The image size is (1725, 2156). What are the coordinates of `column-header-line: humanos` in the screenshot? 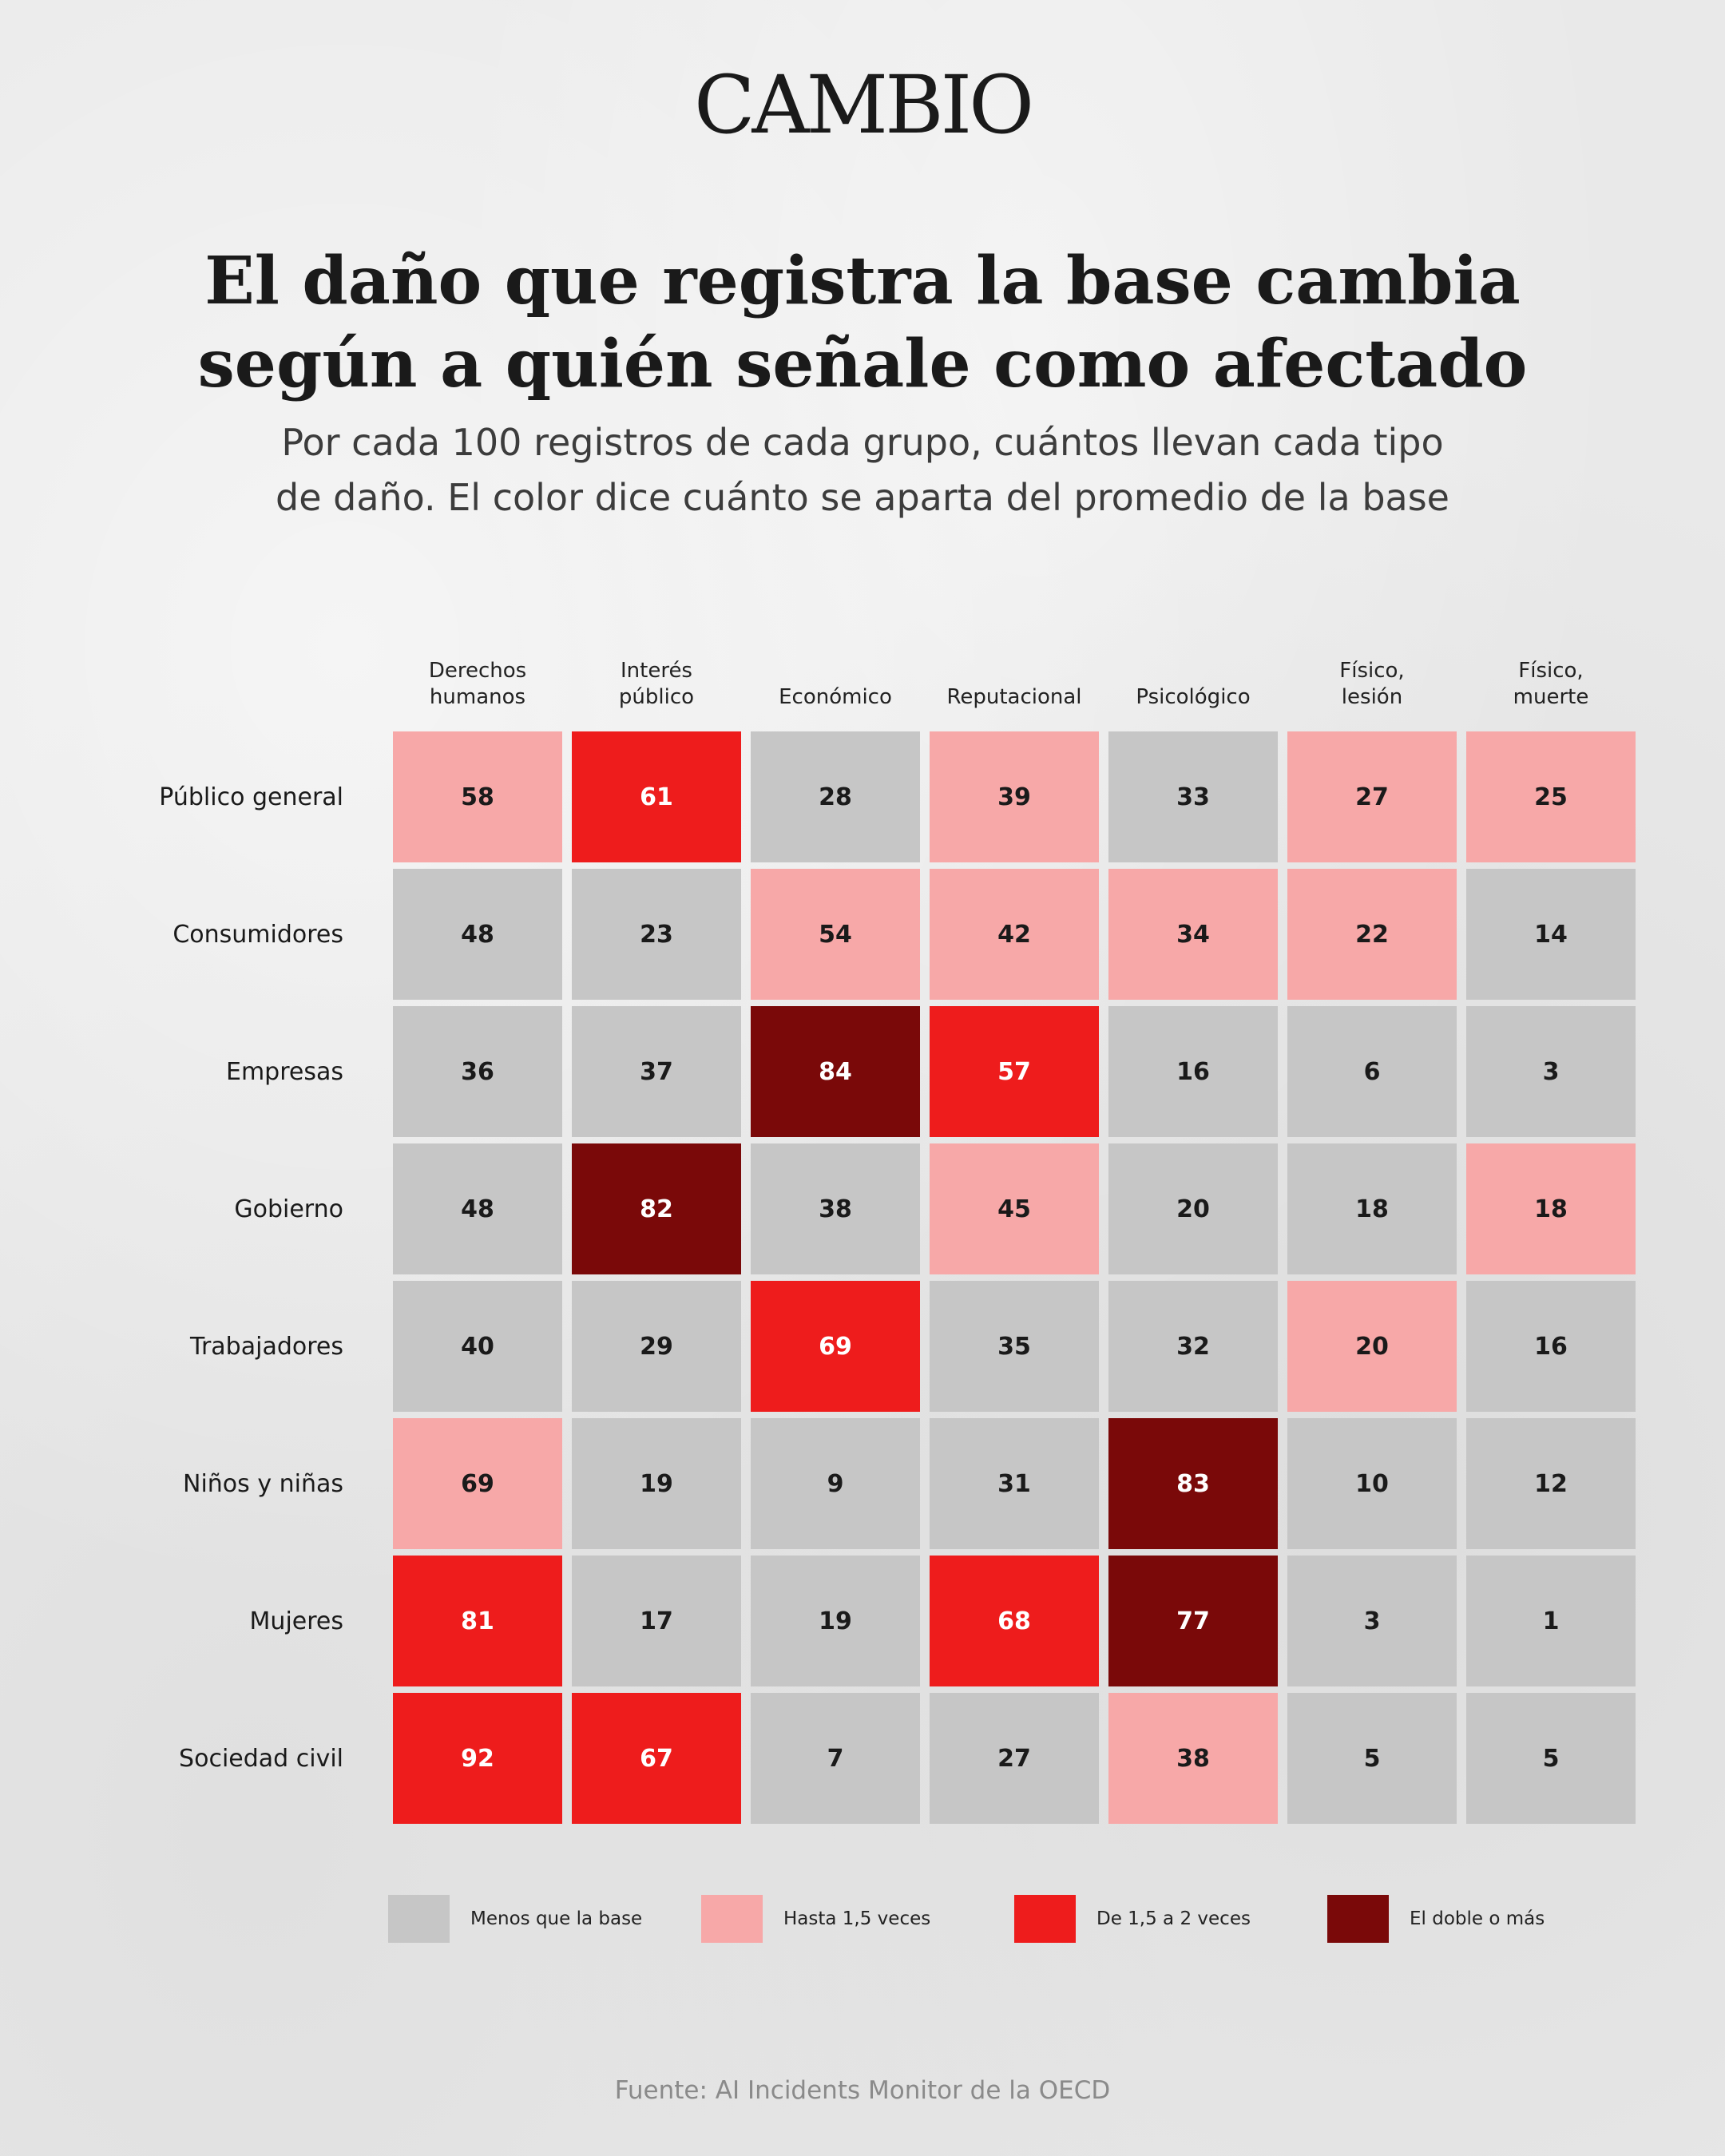 It's located at (478, 697).